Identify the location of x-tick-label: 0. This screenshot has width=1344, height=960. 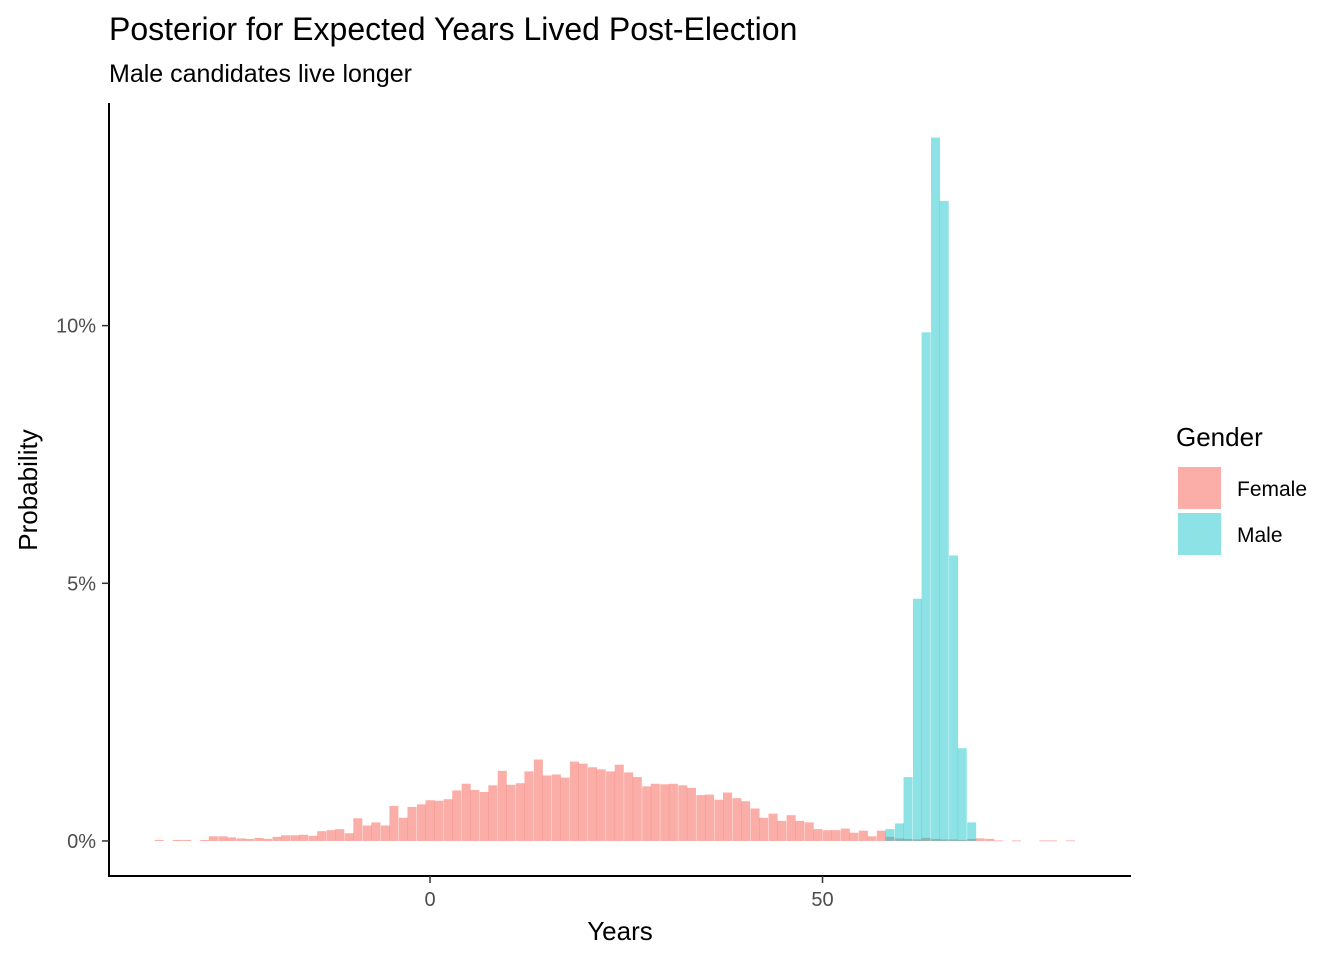
(429, 900).